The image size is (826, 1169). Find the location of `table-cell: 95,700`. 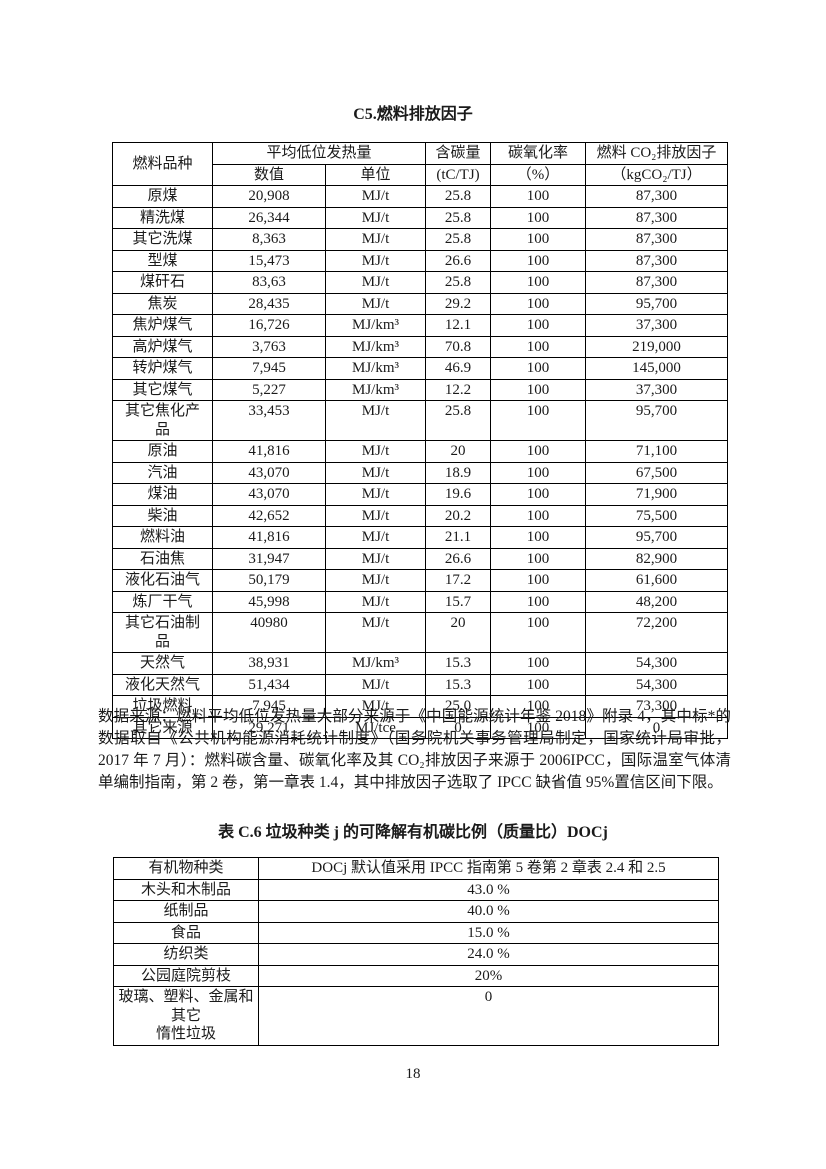

table-cell: 95,700 is located at coordinates (657, 537).